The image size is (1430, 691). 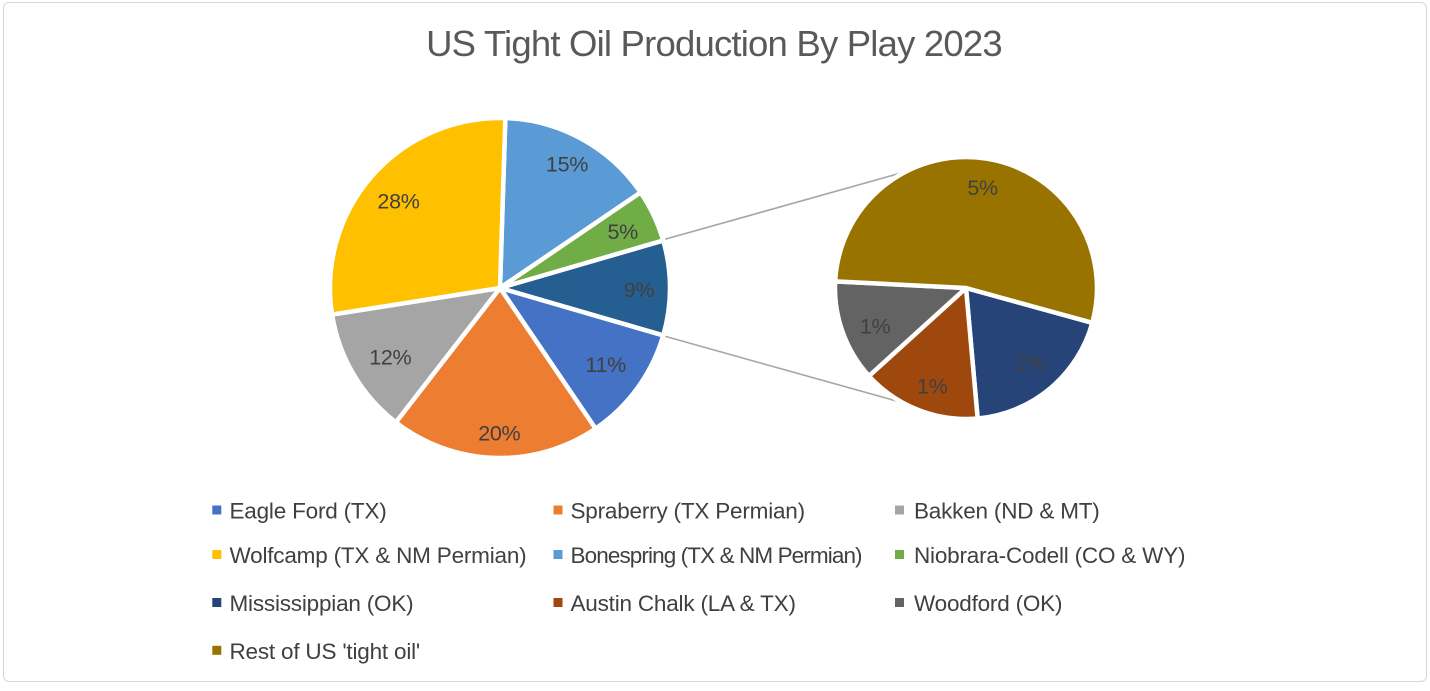 What do you see at coordinates (499, 434) in the screenshot?
I see `svg-text: 20%` at bounding box center [499, 434].